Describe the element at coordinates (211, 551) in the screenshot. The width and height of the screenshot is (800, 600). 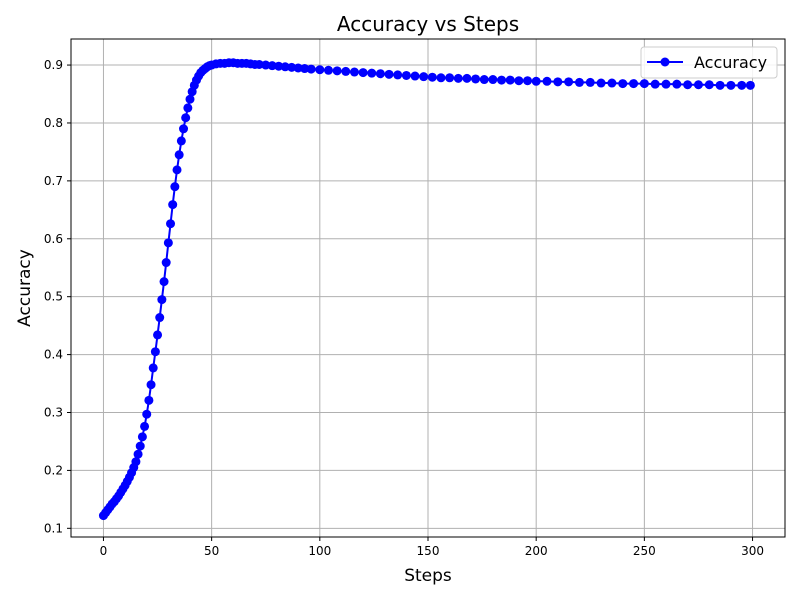
I see `x-tick-label: 50` at that location.